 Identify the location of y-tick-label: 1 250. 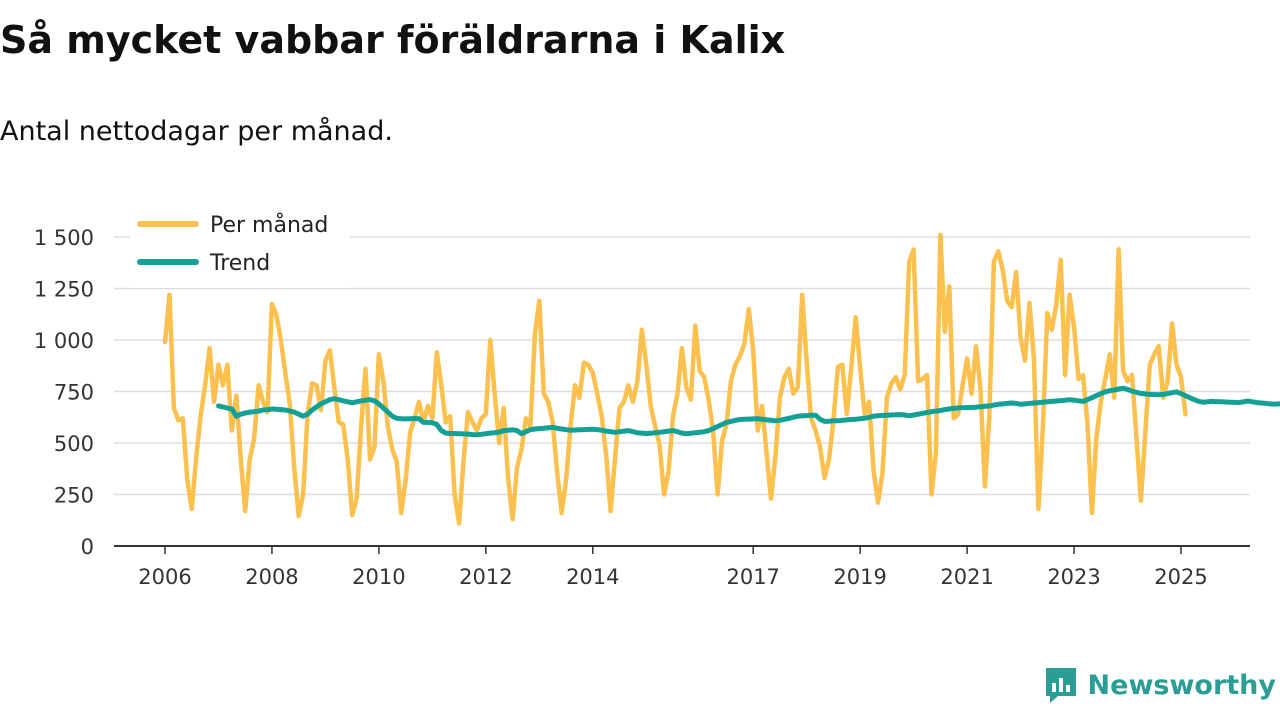
(64, 290).